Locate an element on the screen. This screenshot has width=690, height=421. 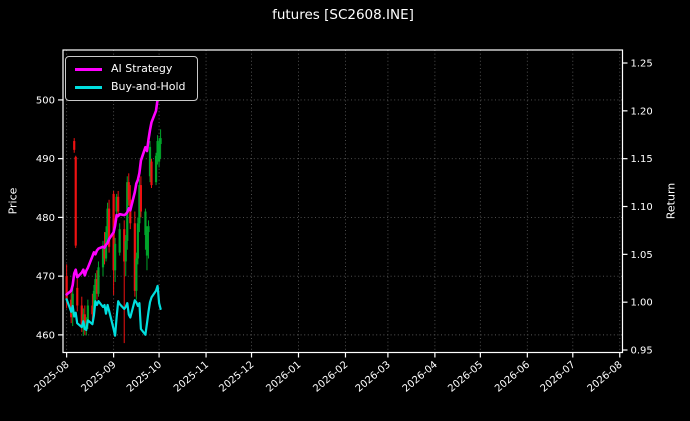
x-tick-label: 2025-11 is located at coordinates (191, 376).